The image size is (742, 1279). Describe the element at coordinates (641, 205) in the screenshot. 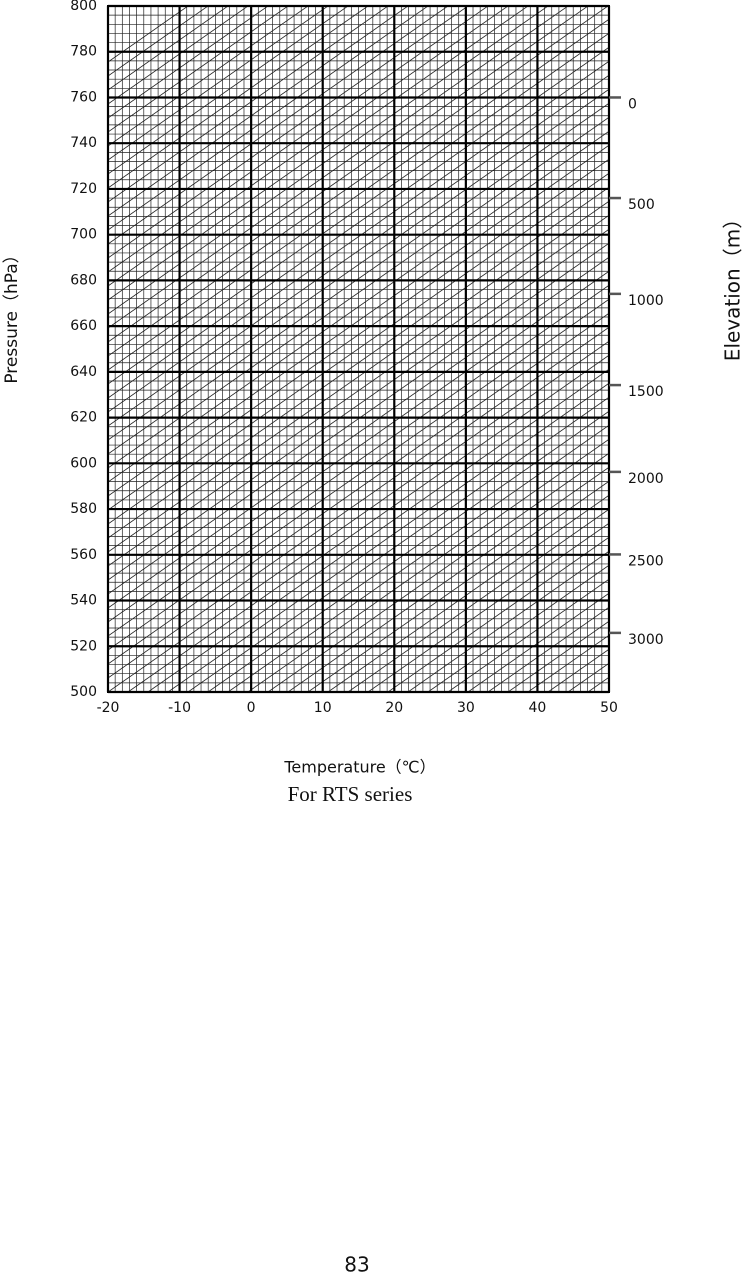

I see `y2-tick-label: 500` at that location.